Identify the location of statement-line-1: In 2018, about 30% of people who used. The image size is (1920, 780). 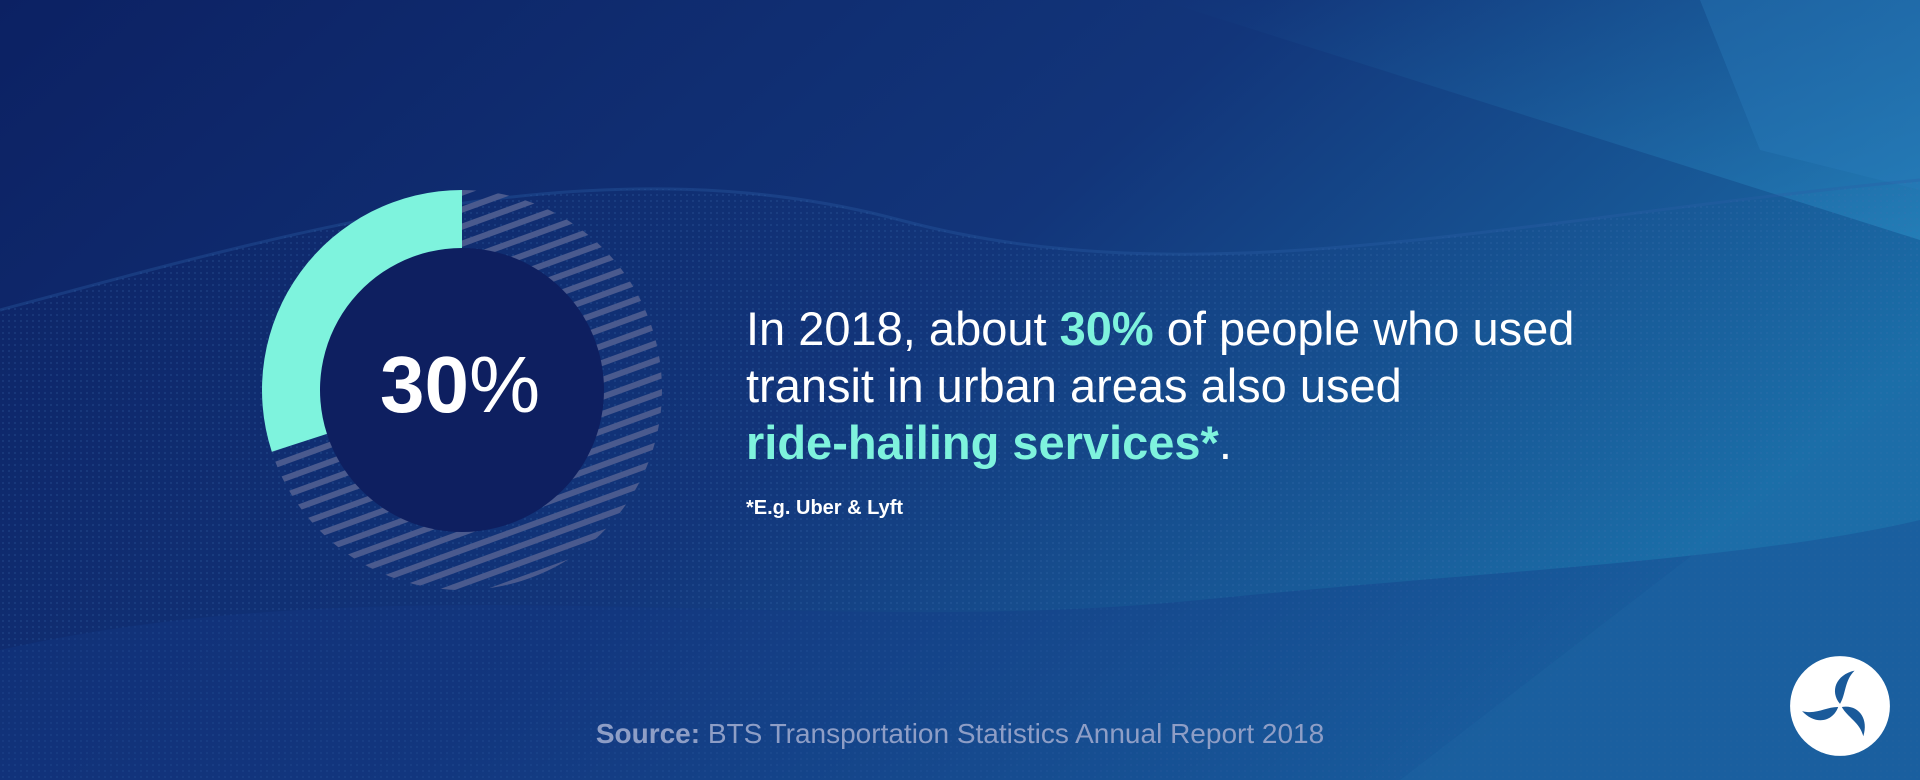
(1196, 328).